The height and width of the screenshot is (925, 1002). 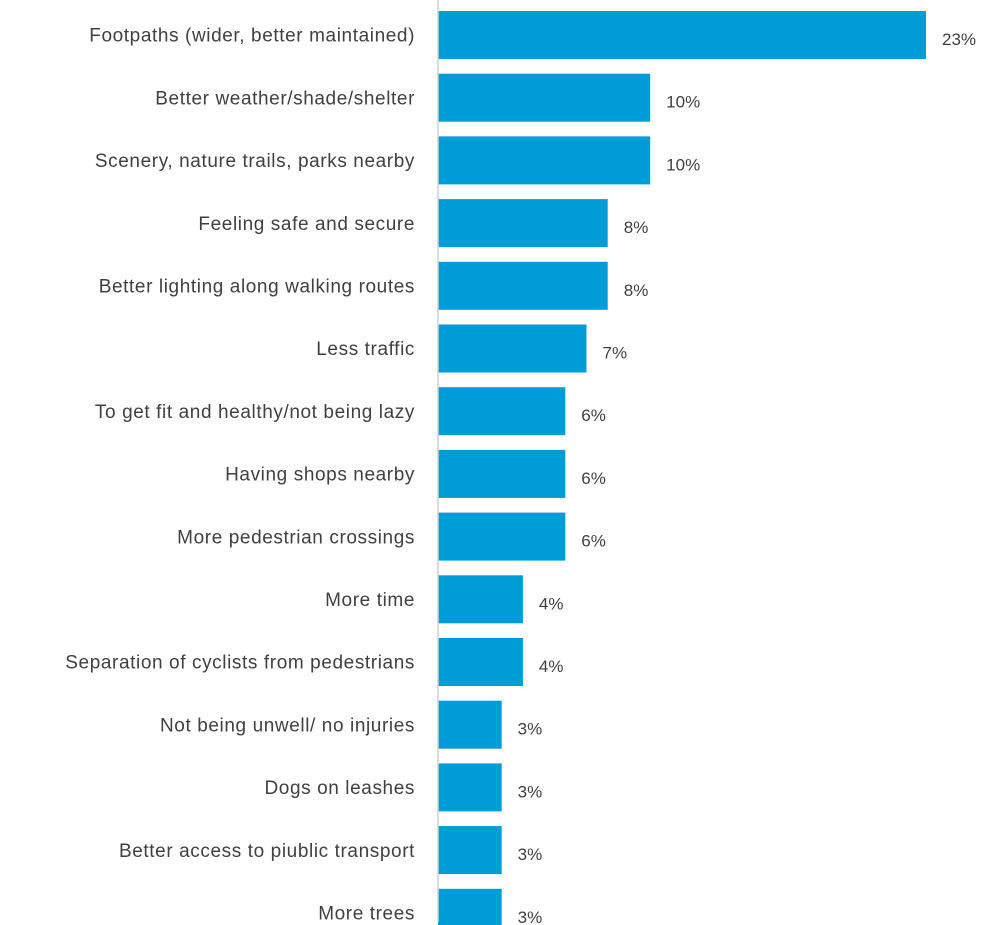 What do you see at coordinates (366, 913) in the screenshot?
I see `category-label: More trees` at bounding box center [366, 913].